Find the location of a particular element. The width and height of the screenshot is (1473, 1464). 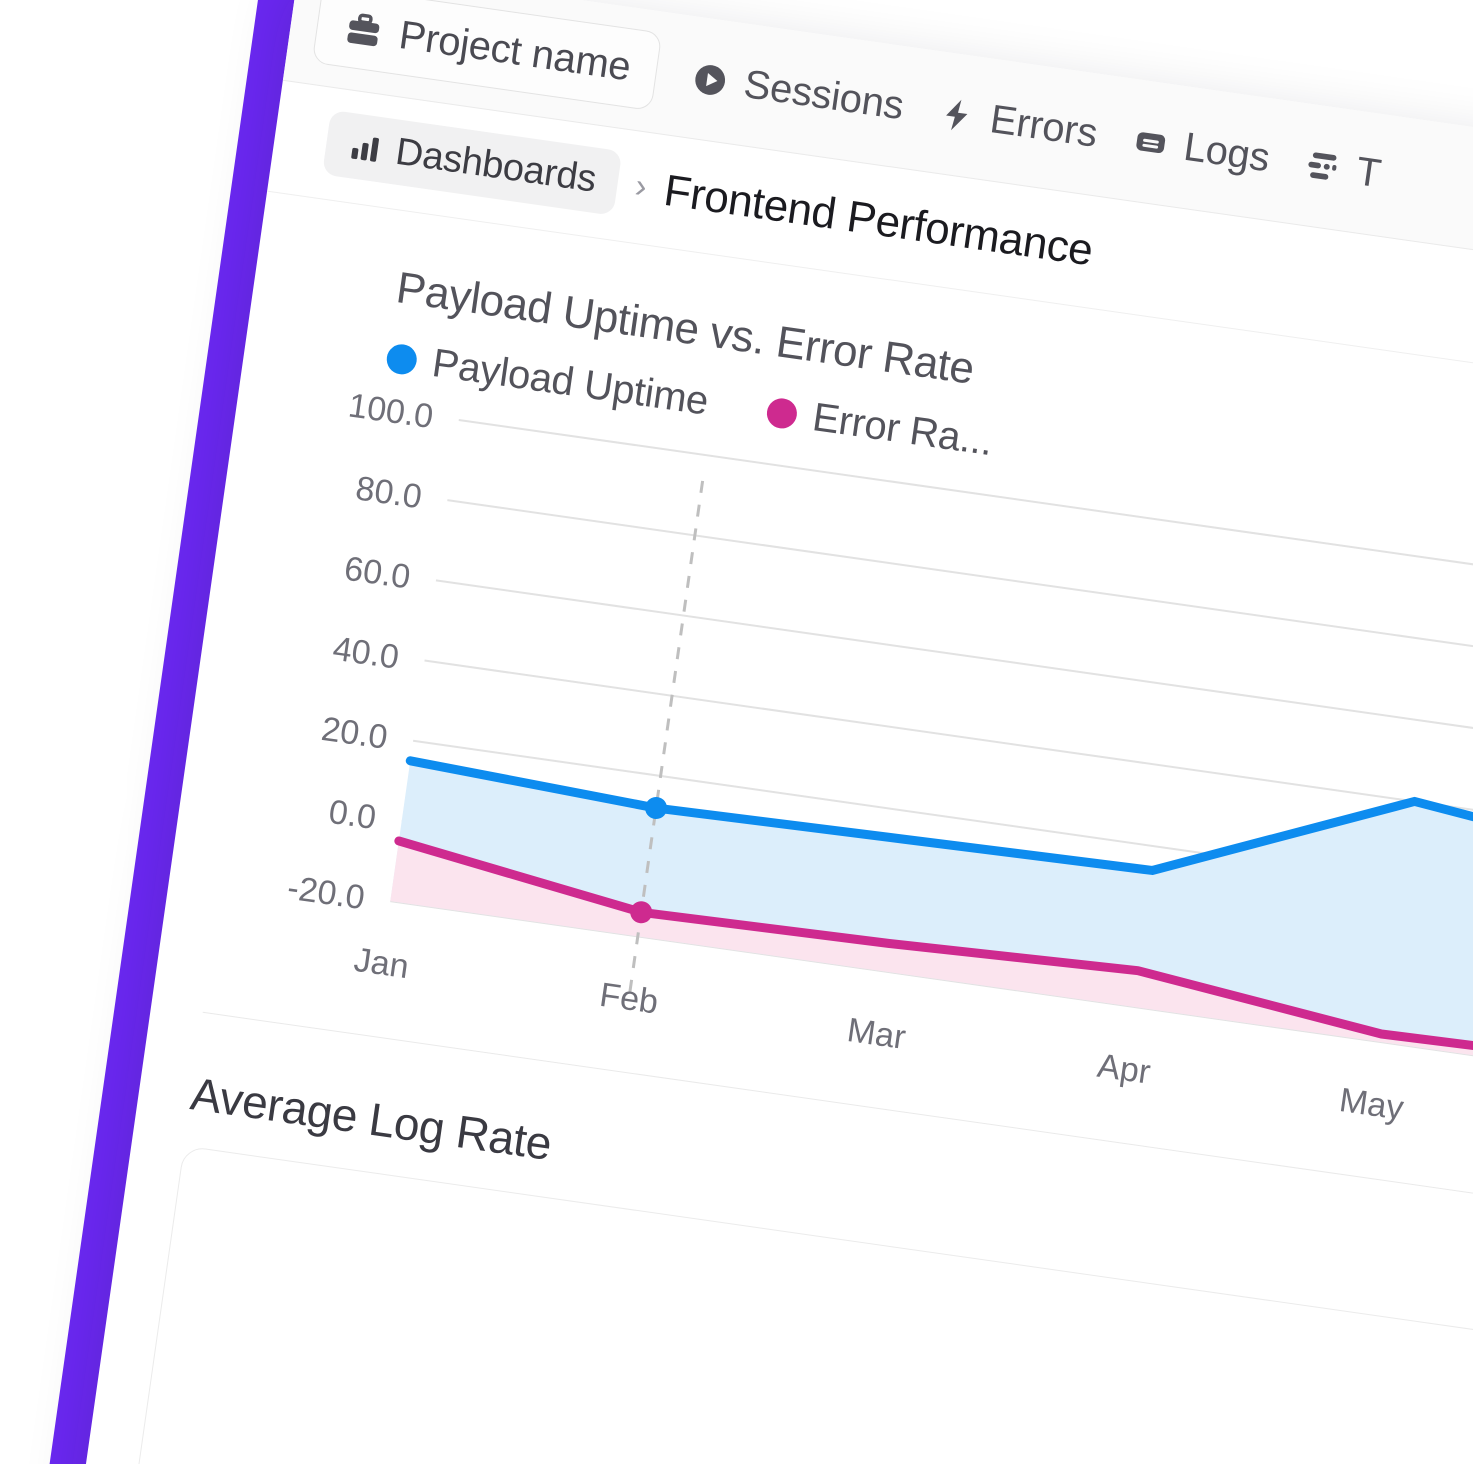

nav-item-label: Logs is located at coordinates (1227, 152).